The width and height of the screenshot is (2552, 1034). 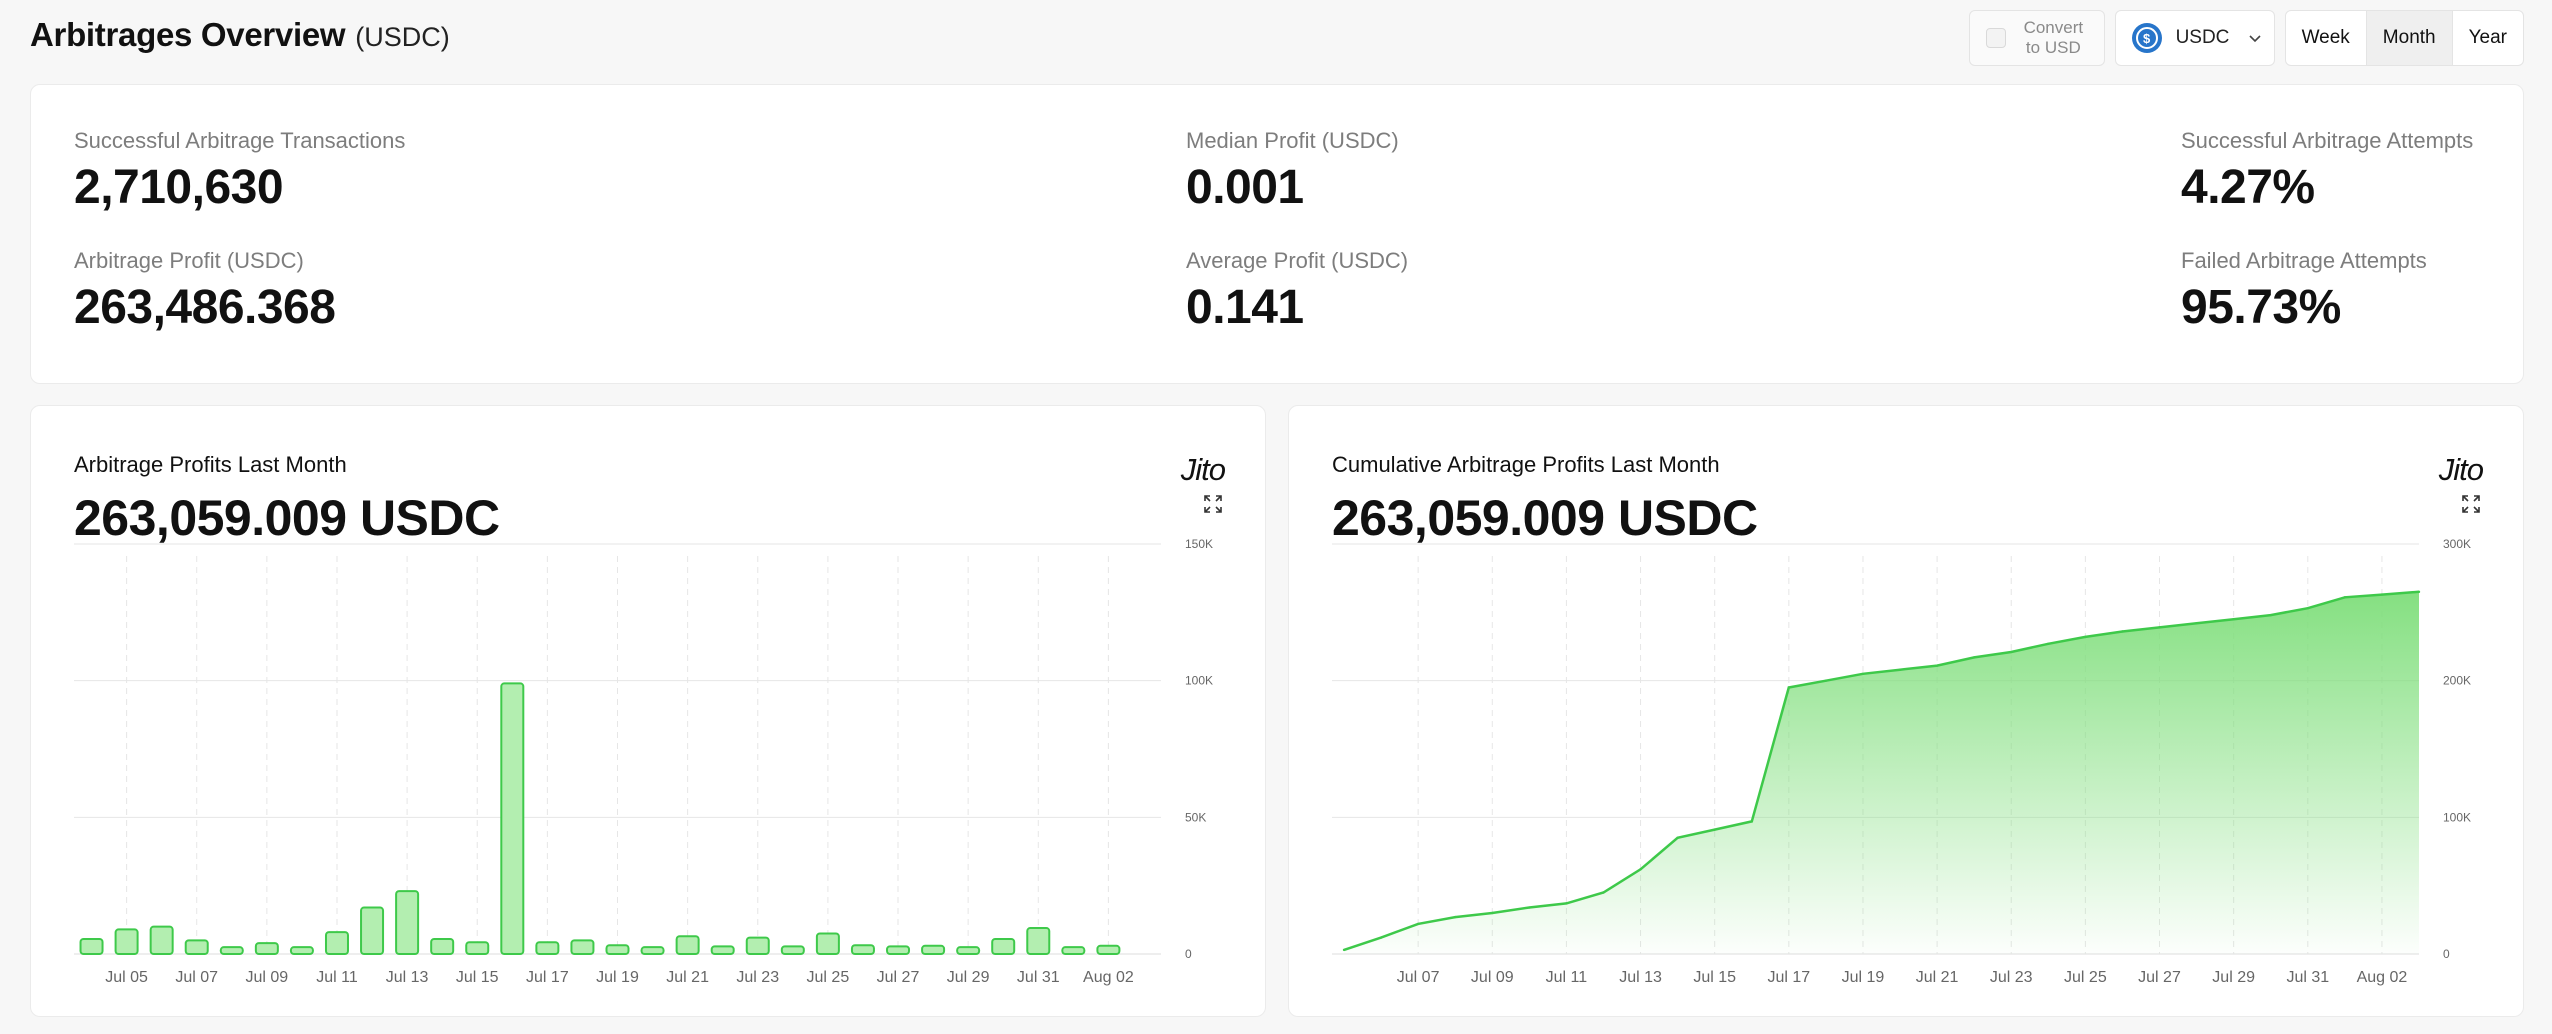 What do you see at coordinates (2325, 37) in the screenshot?
I see `period-week-button: Week` at bounding box center [2325, 37].